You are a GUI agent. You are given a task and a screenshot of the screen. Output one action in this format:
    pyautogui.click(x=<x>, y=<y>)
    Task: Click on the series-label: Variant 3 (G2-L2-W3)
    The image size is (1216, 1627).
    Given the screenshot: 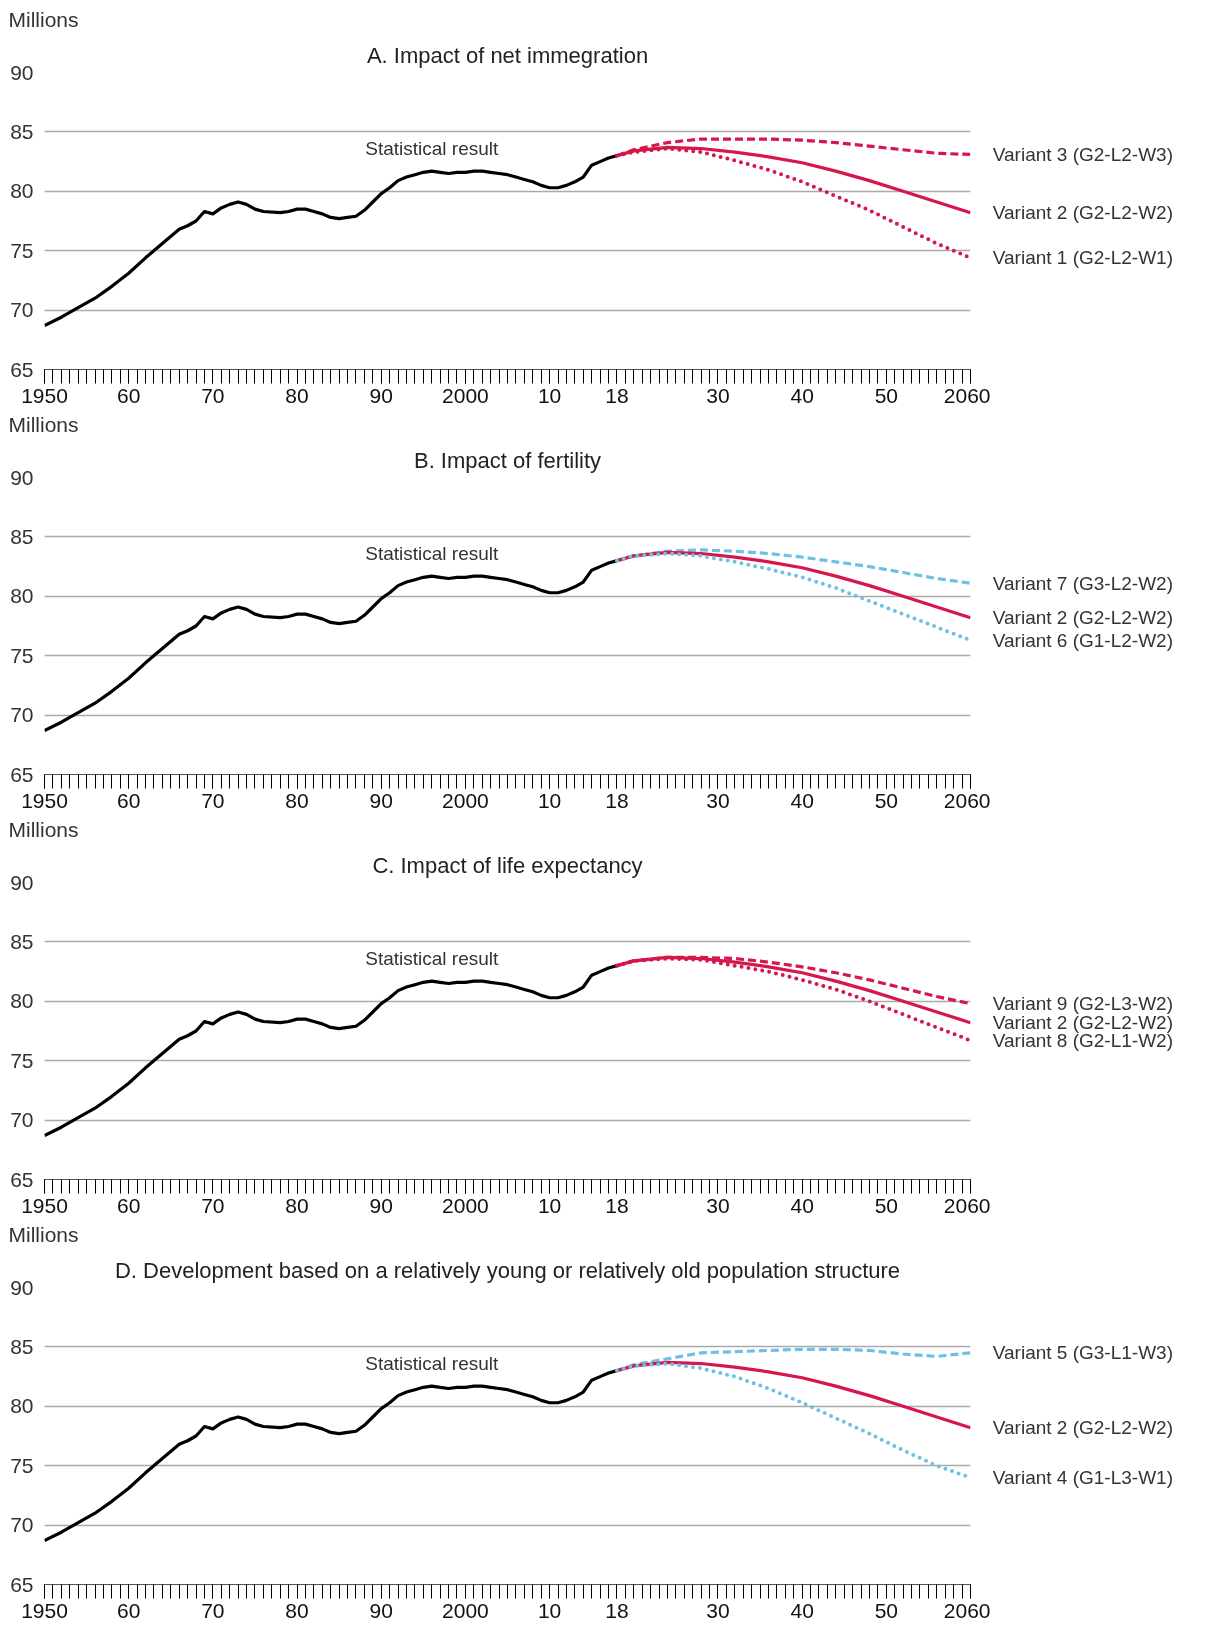 What is the action you would take?
    pyautogui.click(x=1082, y=154)
    